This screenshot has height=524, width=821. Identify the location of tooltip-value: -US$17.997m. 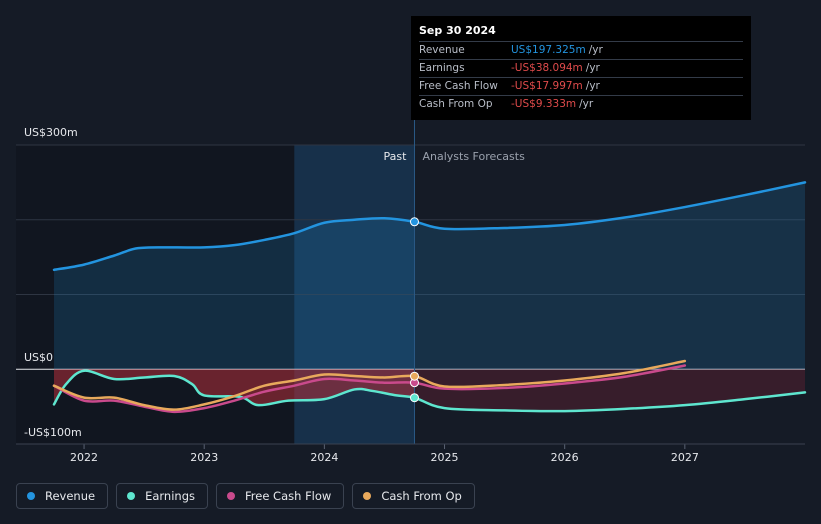
(547, 86).